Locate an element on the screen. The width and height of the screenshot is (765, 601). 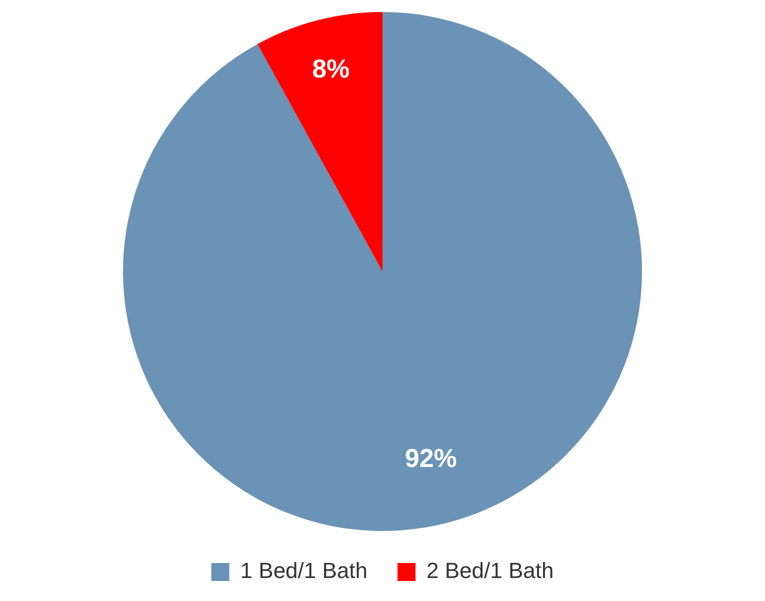
data-label: 8% is located at coordinates (331, 69).